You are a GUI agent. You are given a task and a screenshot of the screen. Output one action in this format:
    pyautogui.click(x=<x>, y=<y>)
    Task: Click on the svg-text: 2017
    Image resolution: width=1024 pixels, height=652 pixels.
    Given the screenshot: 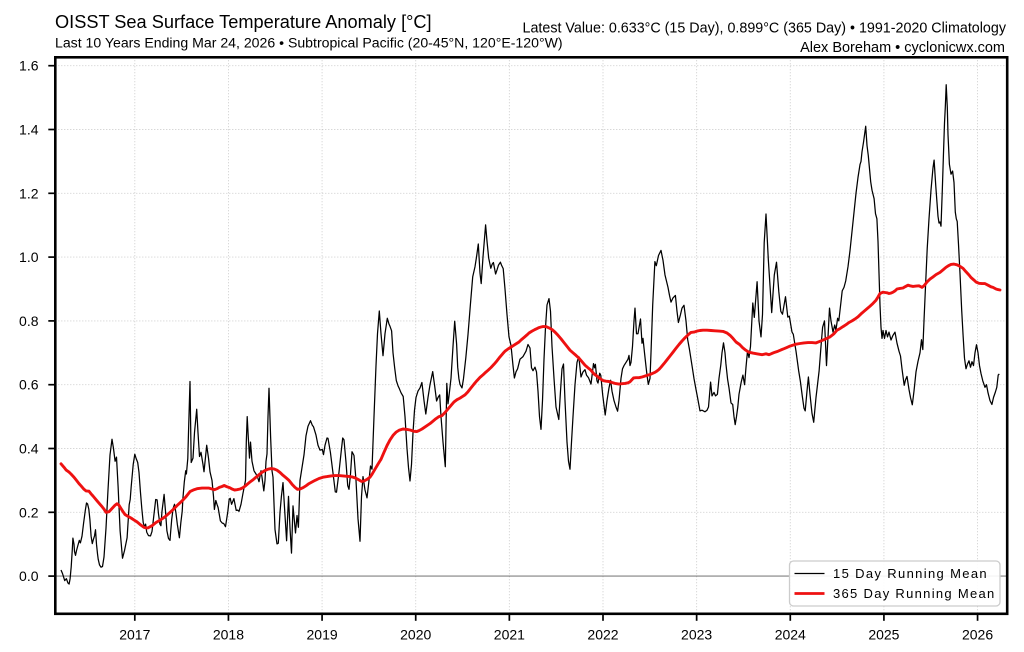 What is the action you would take?
    pyautogui.click(x=134, y=634)
    